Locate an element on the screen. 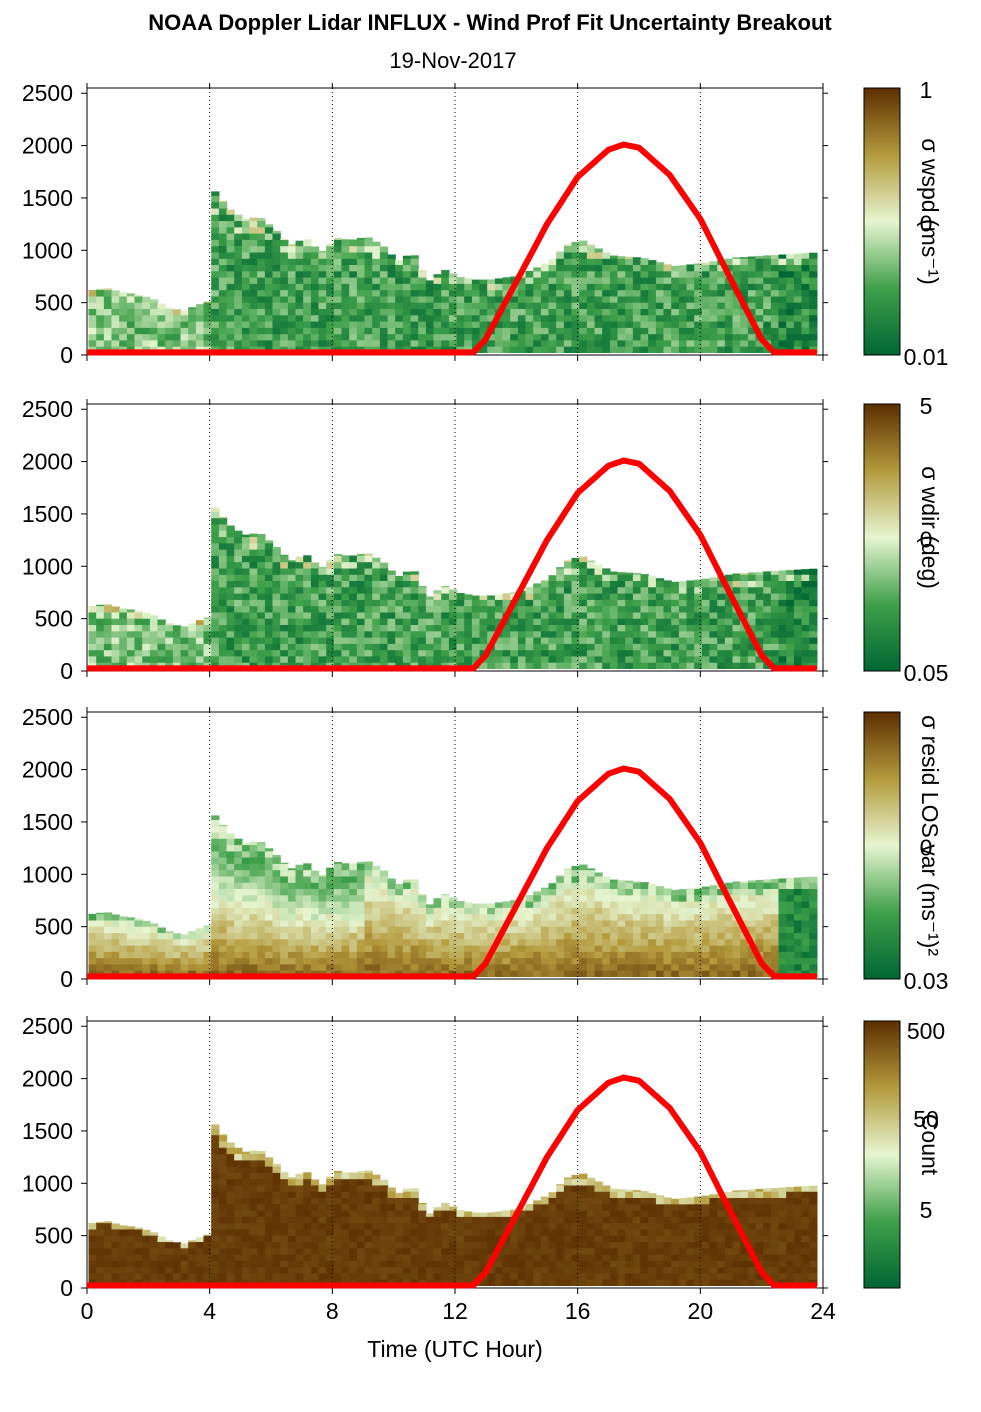  y-tick-label: 1000 is located at coordinates (47, 250).